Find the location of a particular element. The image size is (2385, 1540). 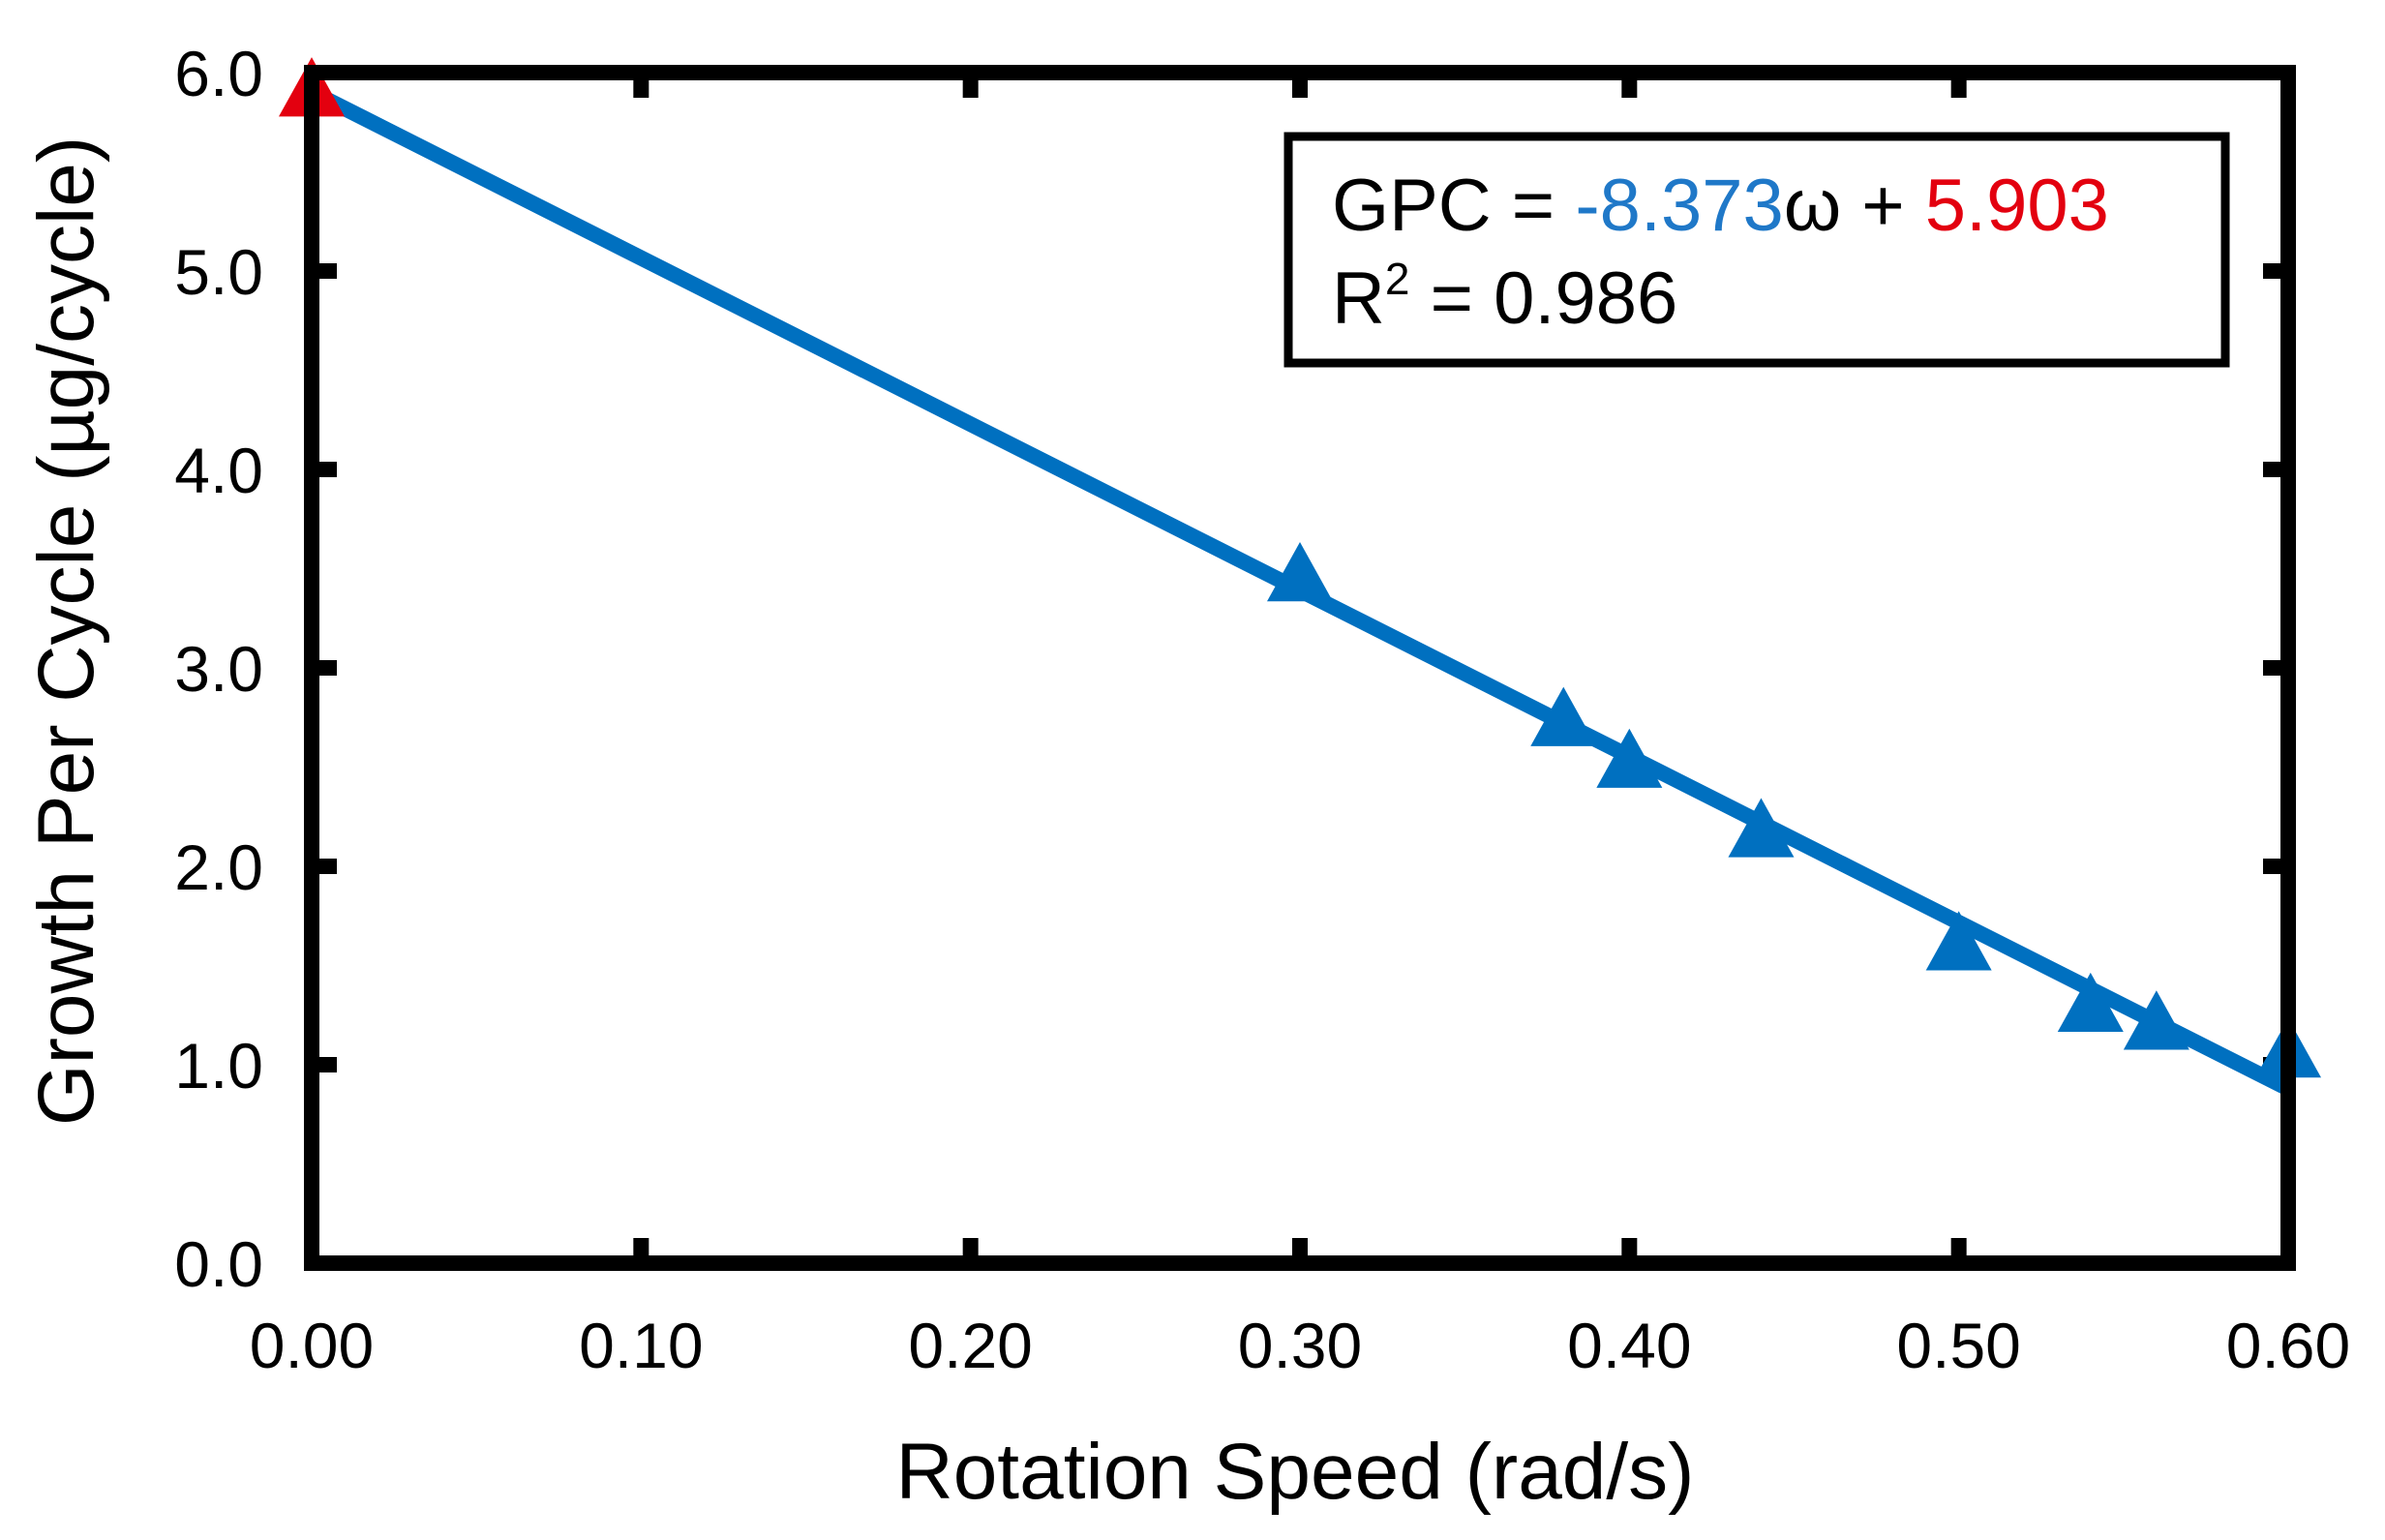

y-tick-label: 1.0 is located at coordinates (218, 1066).